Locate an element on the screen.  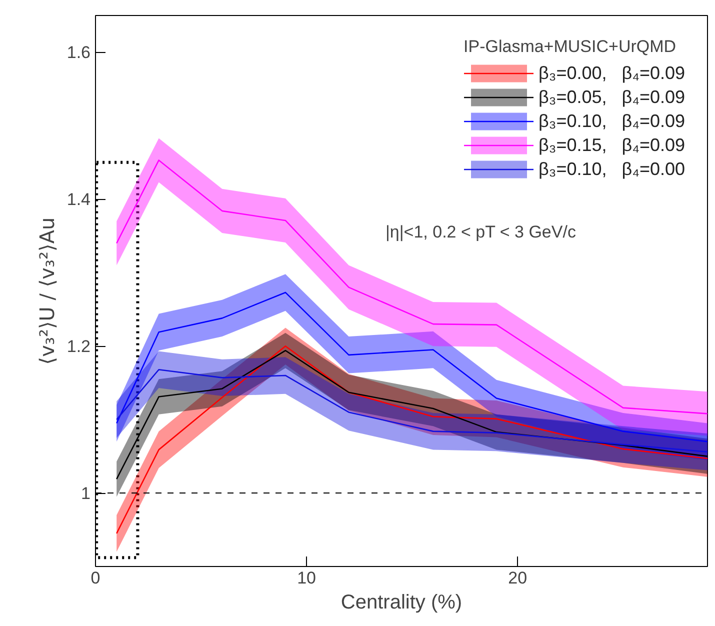
legend-title: IP-Glasma+MUSIC+UrQMD is located at coordinates (571, 47).